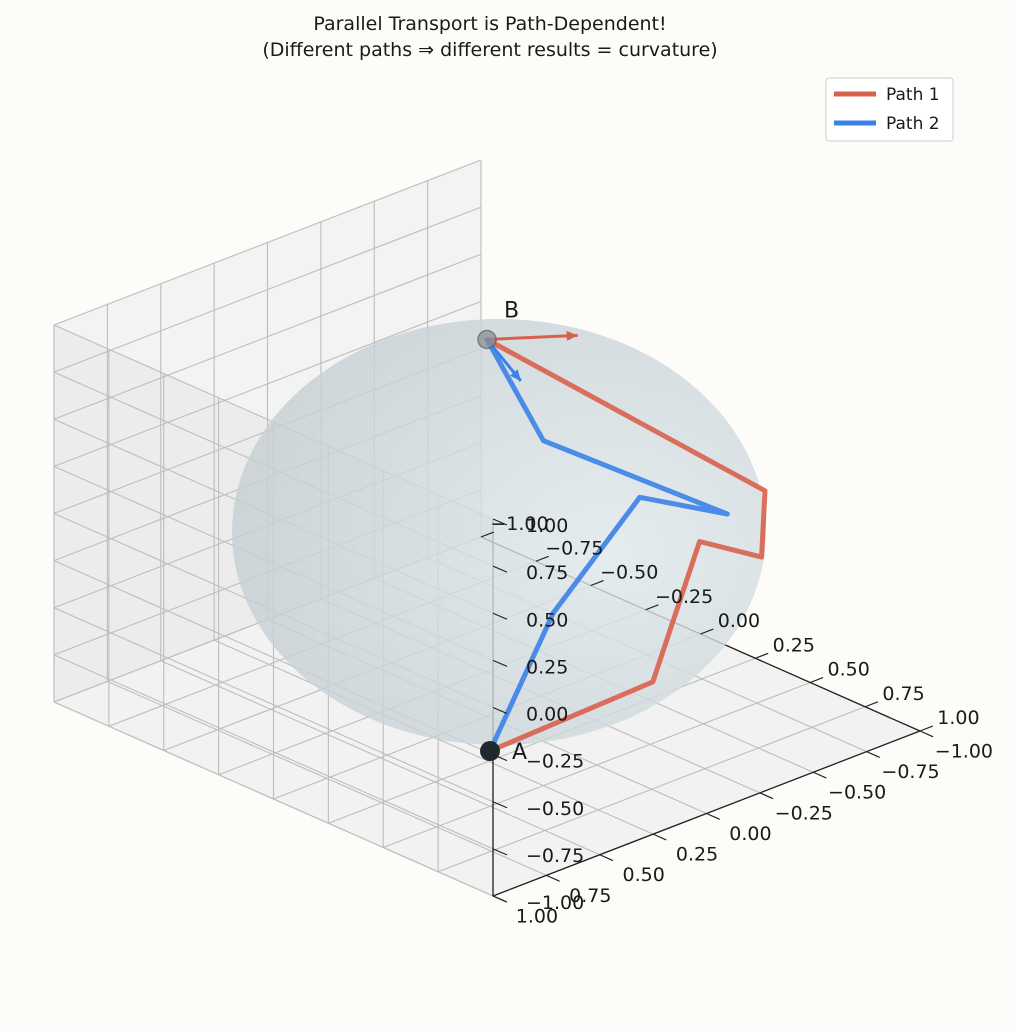 The image size is (1015, 1032). What do you see at coordinates (684, 597) in the screenshot?
I see `x-tick-label: −0.25` at bounding box center [684, 597].